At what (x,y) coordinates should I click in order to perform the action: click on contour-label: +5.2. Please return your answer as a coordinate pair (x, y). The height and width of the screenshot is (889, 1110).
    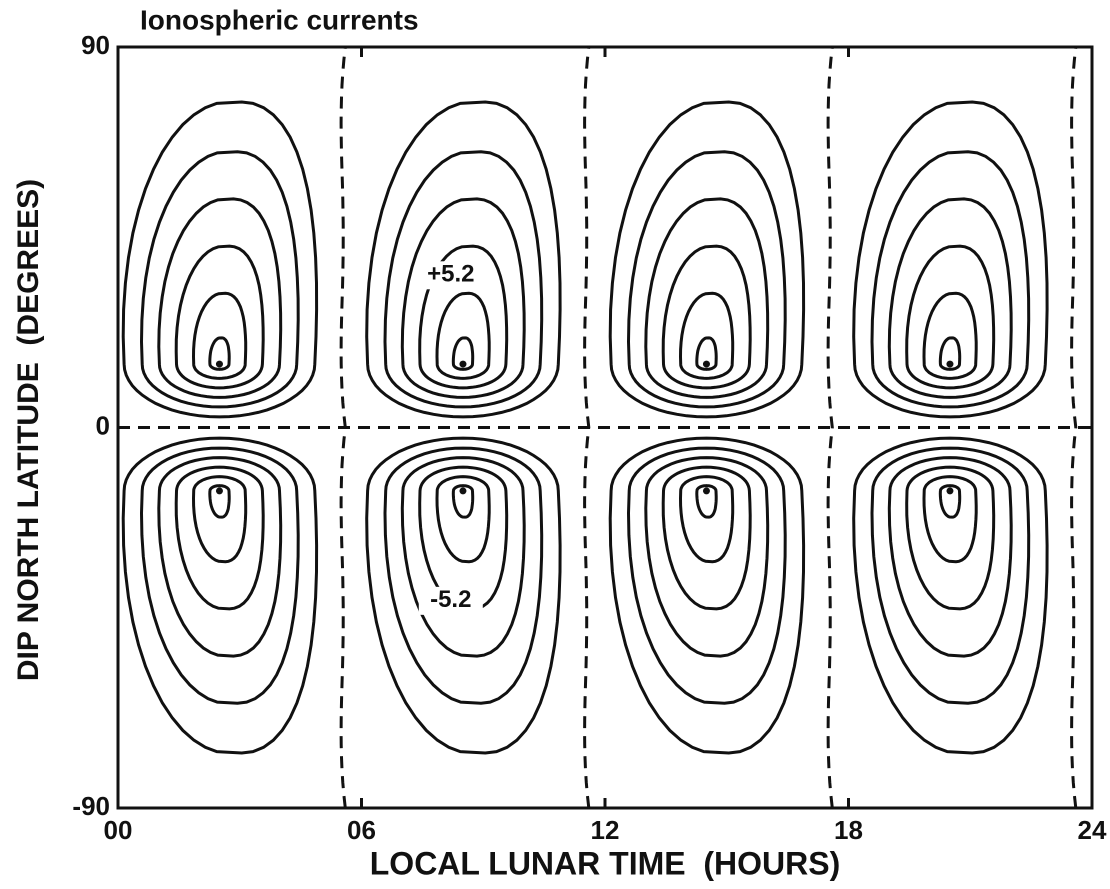
    Looking at the image, I should click on (450, 274).